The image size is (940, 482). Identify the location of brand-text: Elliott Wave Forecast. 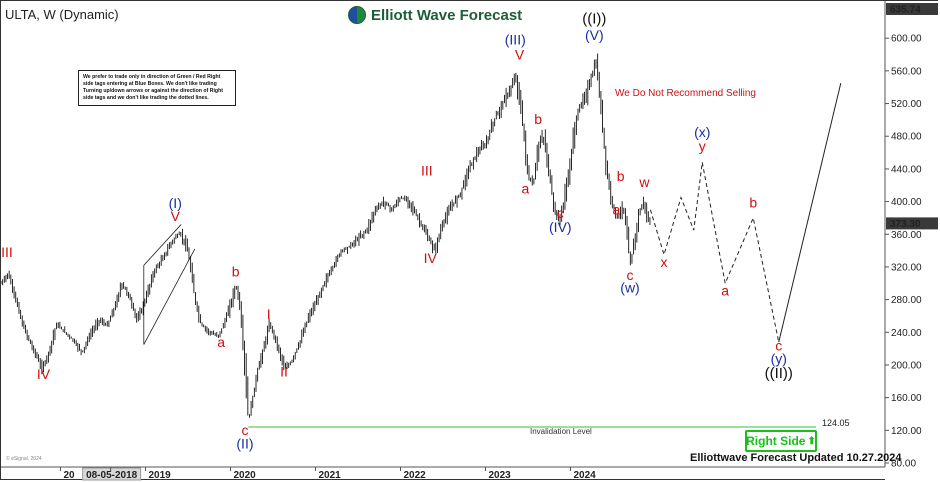
(447, 15).